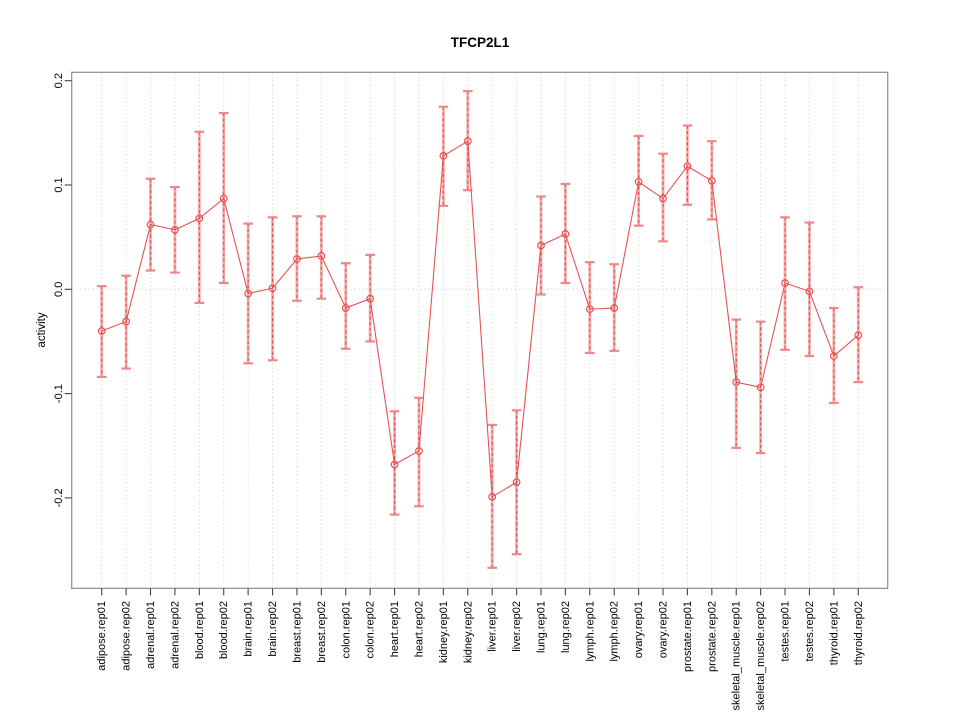 The image size is (960, 720). I want to click on x-tick-label: adipose.rep01, so click(102, 636).